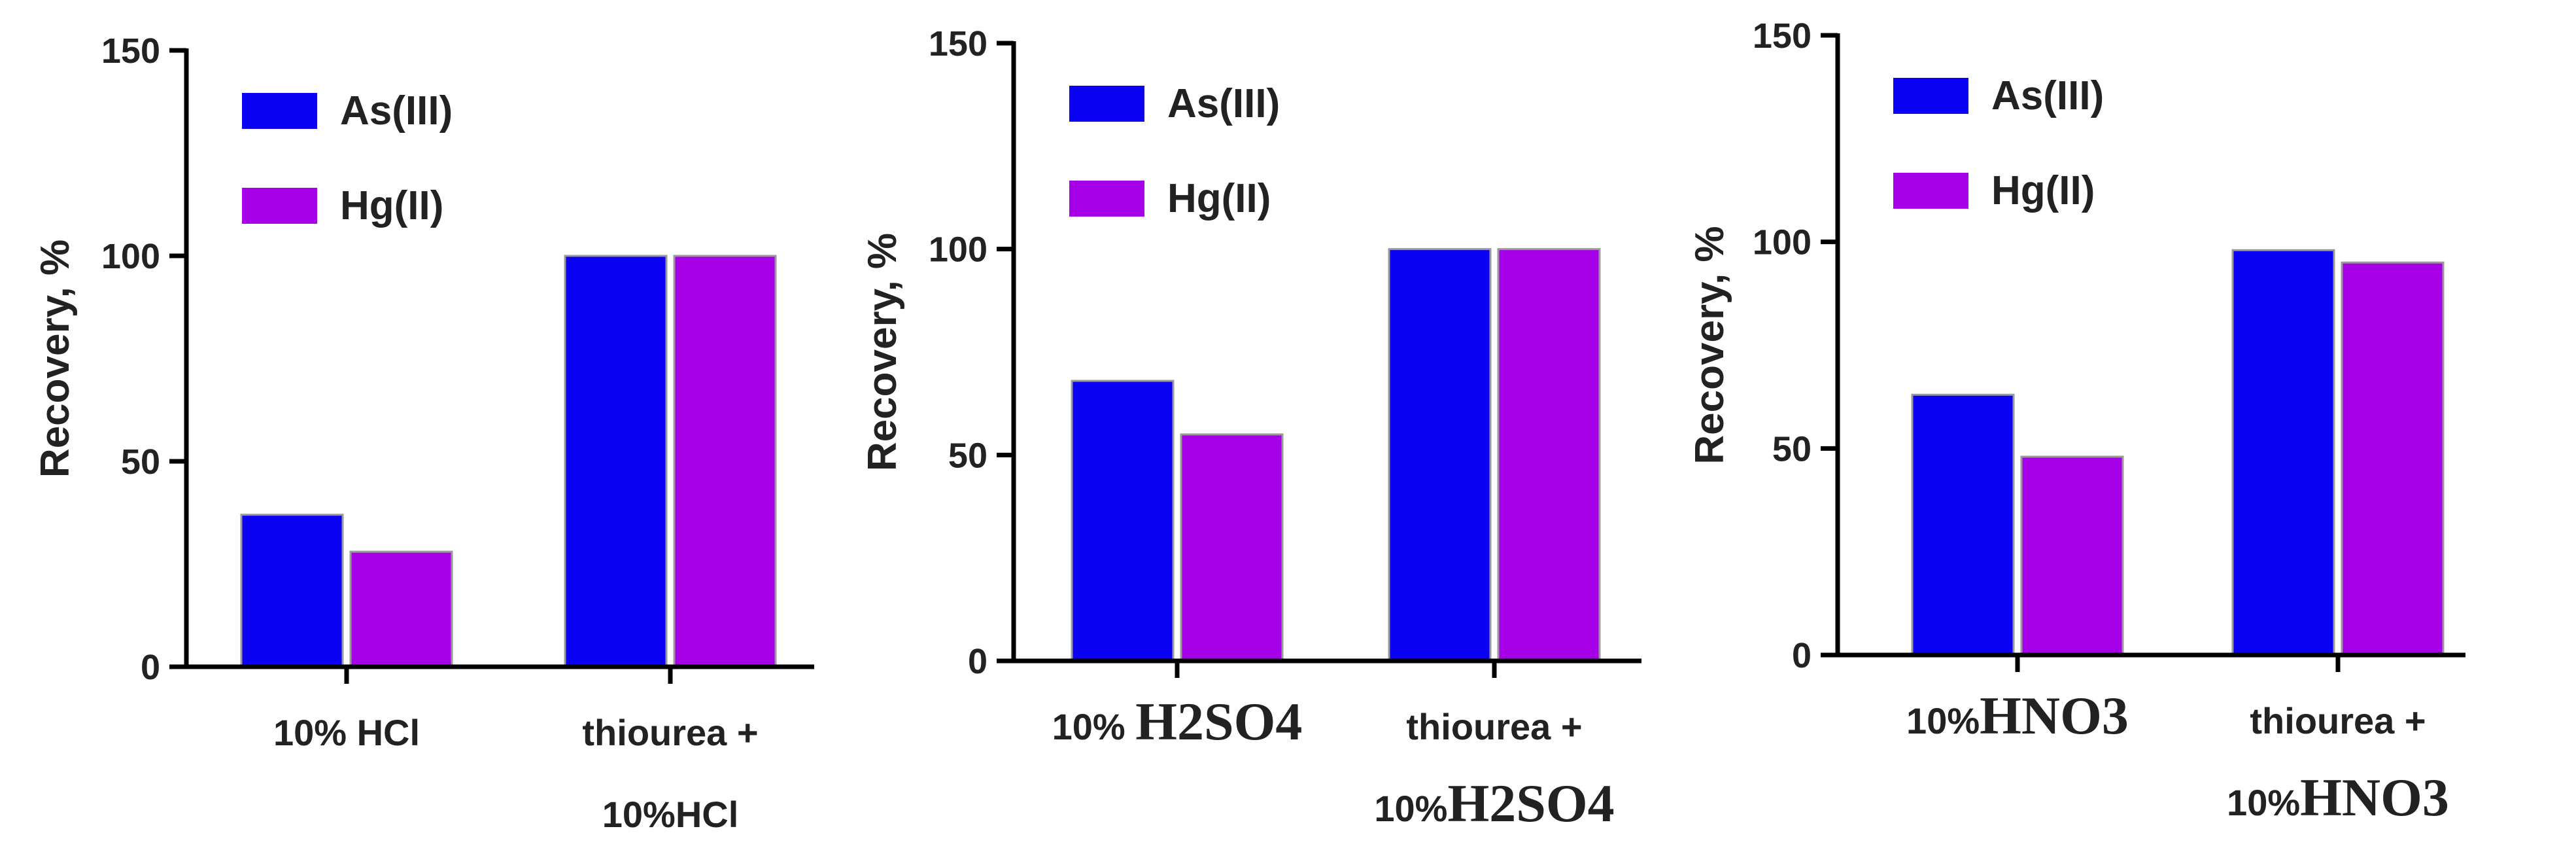 The width and height of the screenshot is (2576, 850). I want to click on x-tick-label: 10%H2SO4, so click(1494, 803).